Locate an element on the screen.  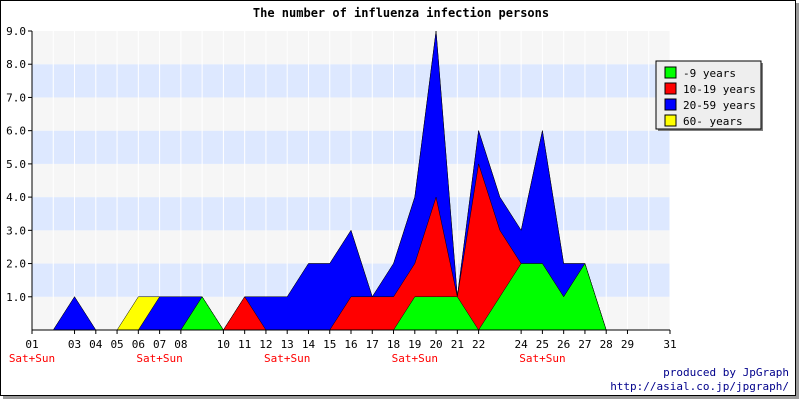
credit-line: produced by JpGraph is located at coordinates (726, 372).